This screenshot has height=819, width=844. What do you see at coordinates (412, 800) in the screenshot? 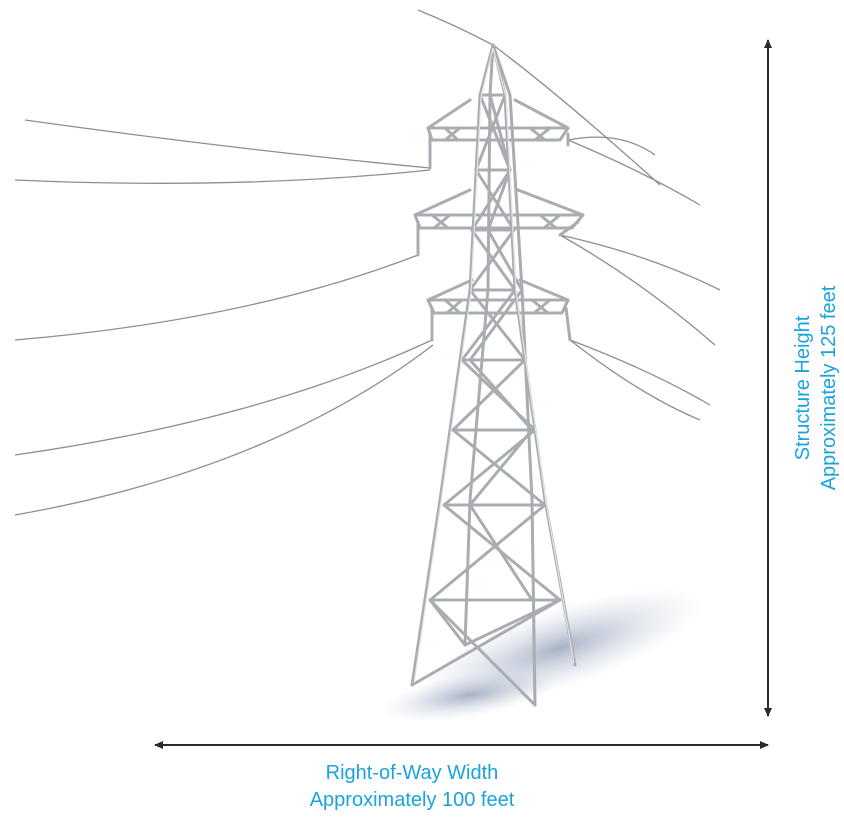
I see `width-label-line2: Approximately 100 feet` at bounding box center [412, 800].